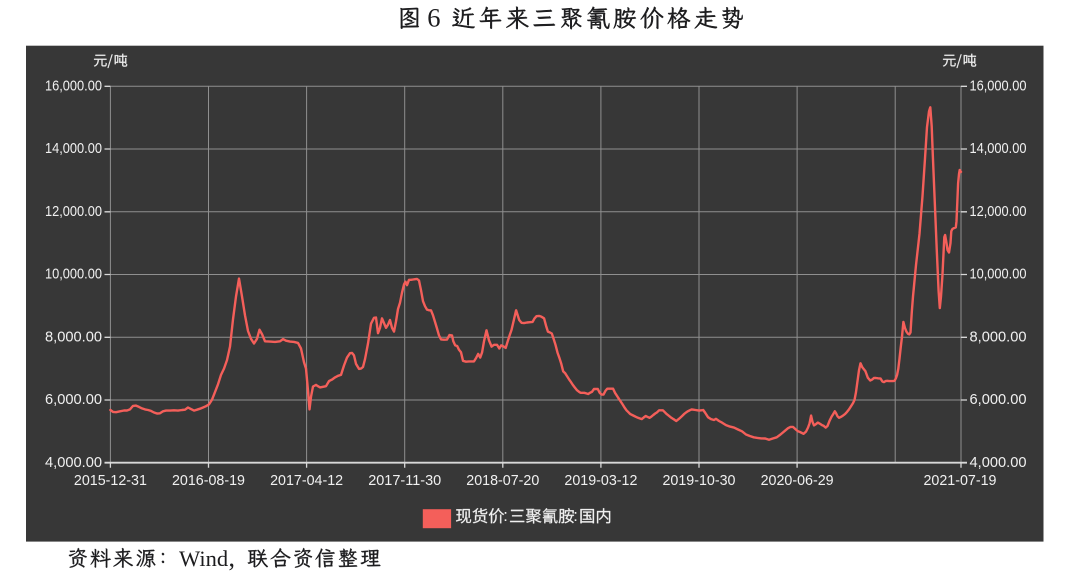  Describe the element at coordinates (110, 480) in the screenshot. I see `svg-text: 2015-12-31` at that location.